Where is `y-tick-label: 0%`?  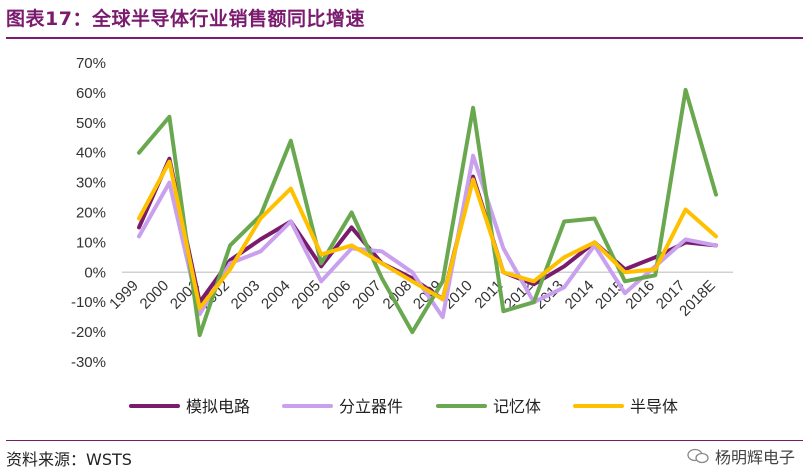
y-tick-label: 0% is located at coordinates (95, 272).